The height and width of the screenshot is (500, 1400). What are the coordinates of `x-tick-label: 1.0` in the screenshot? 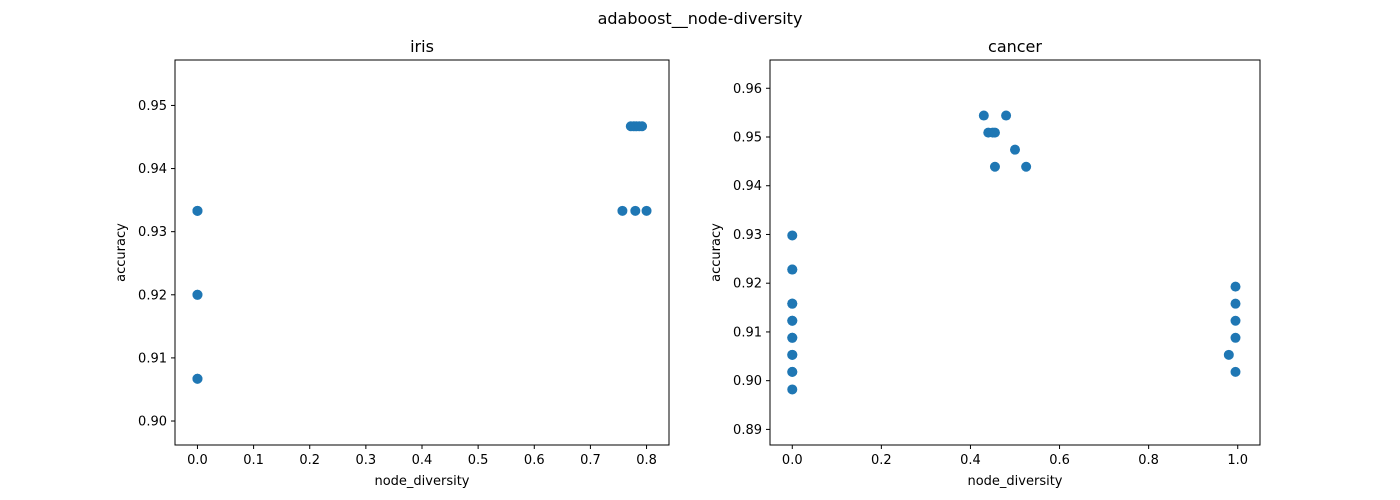 It's located at (1237, 460).